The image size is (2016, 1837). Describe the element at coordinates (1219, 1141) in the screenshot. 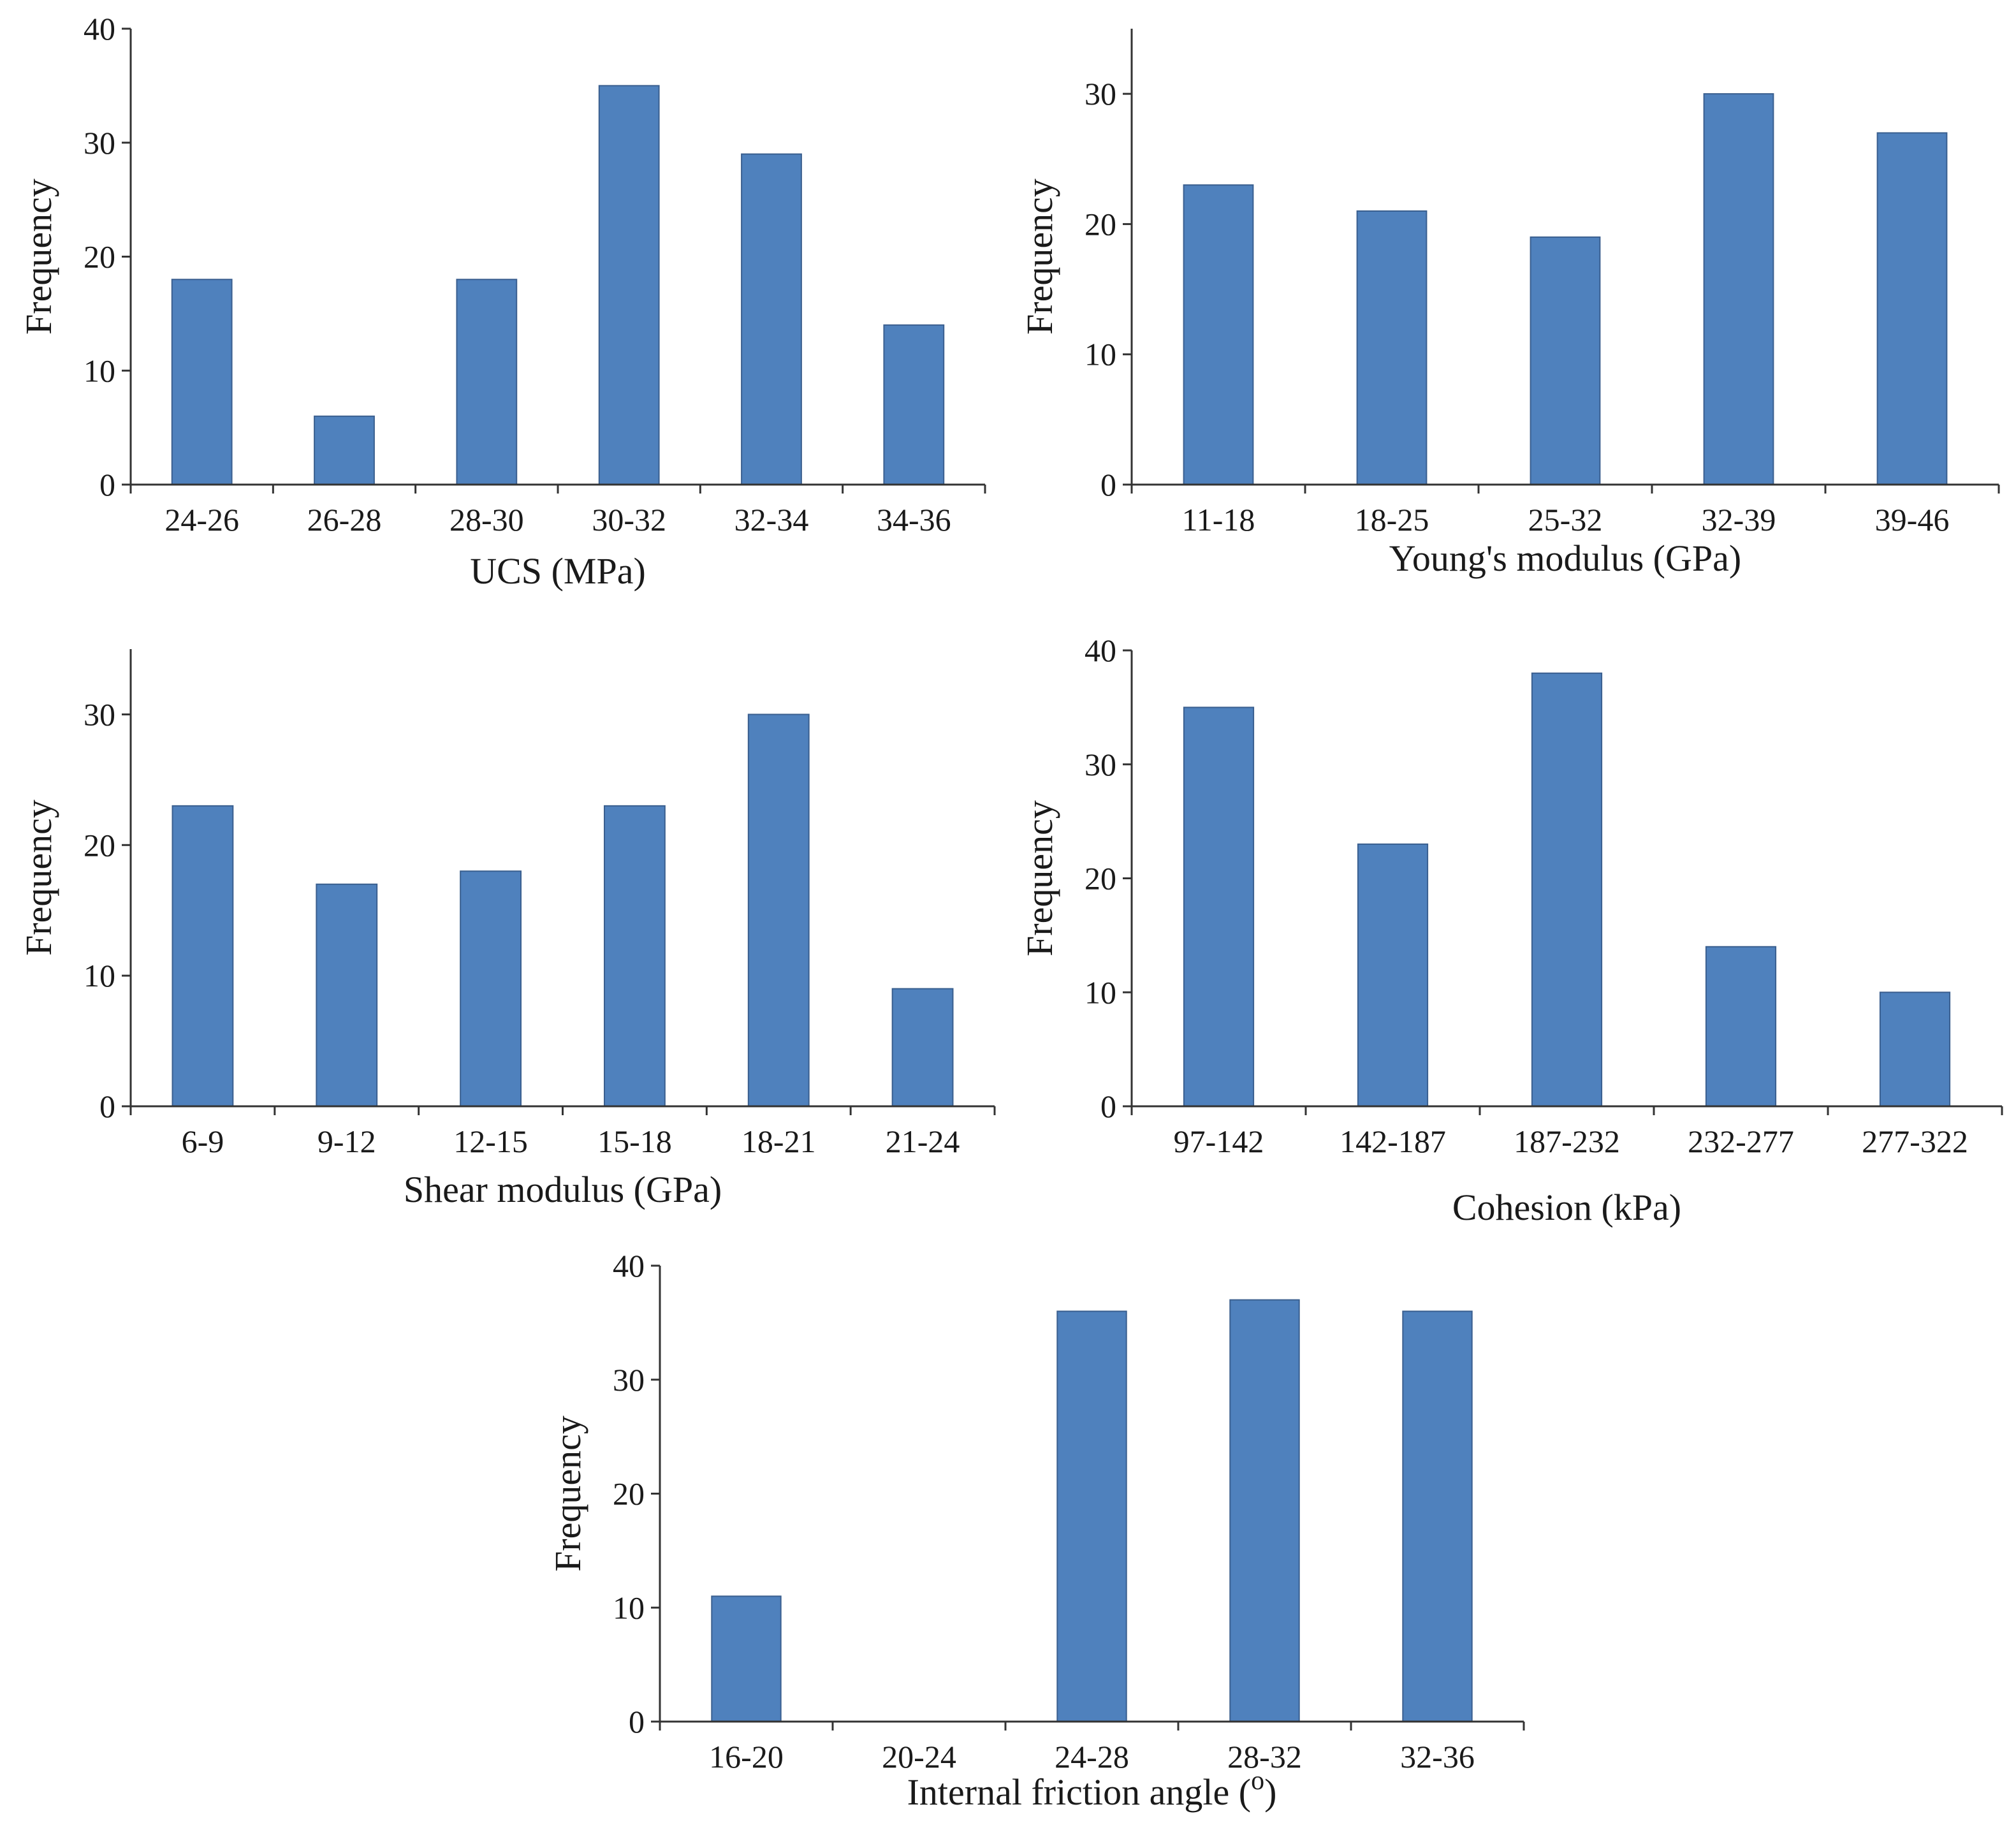

I see `x-tick-label: 97-142` at that location.